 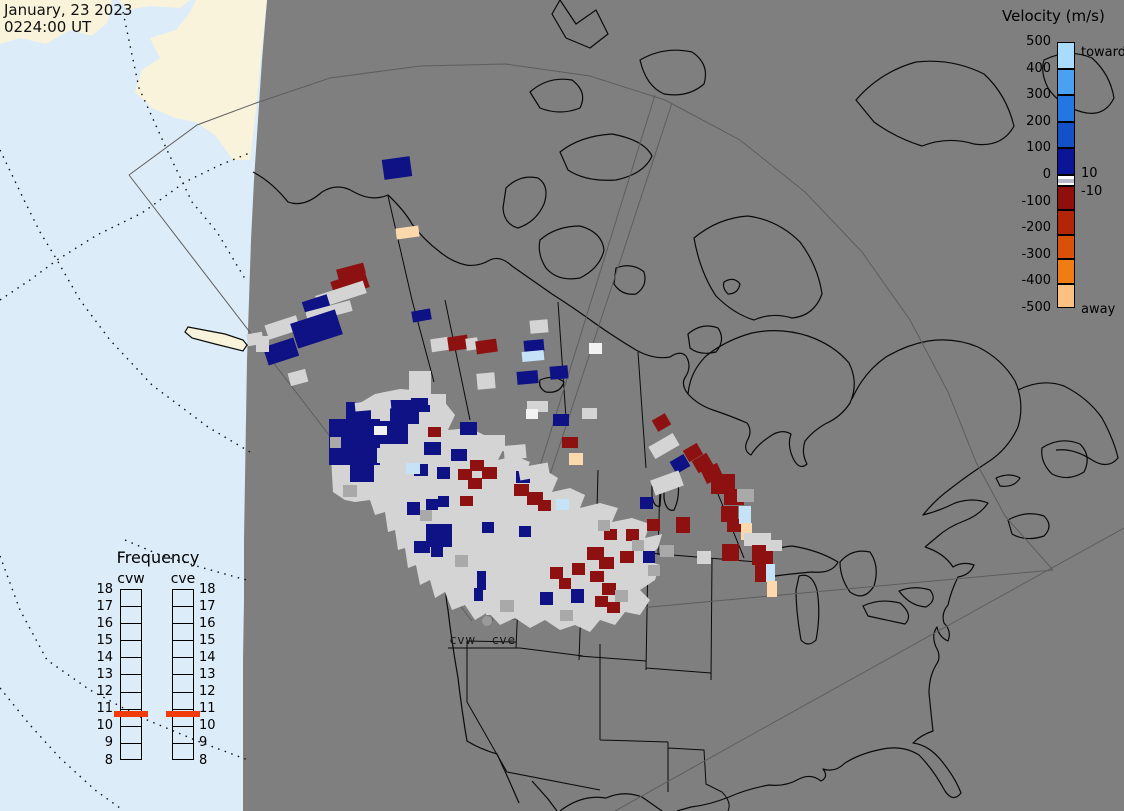 What do you see at coordinates (216, 339) in the screenshot?
I see `alaska-peninsula` at bounding box center [216, 339].